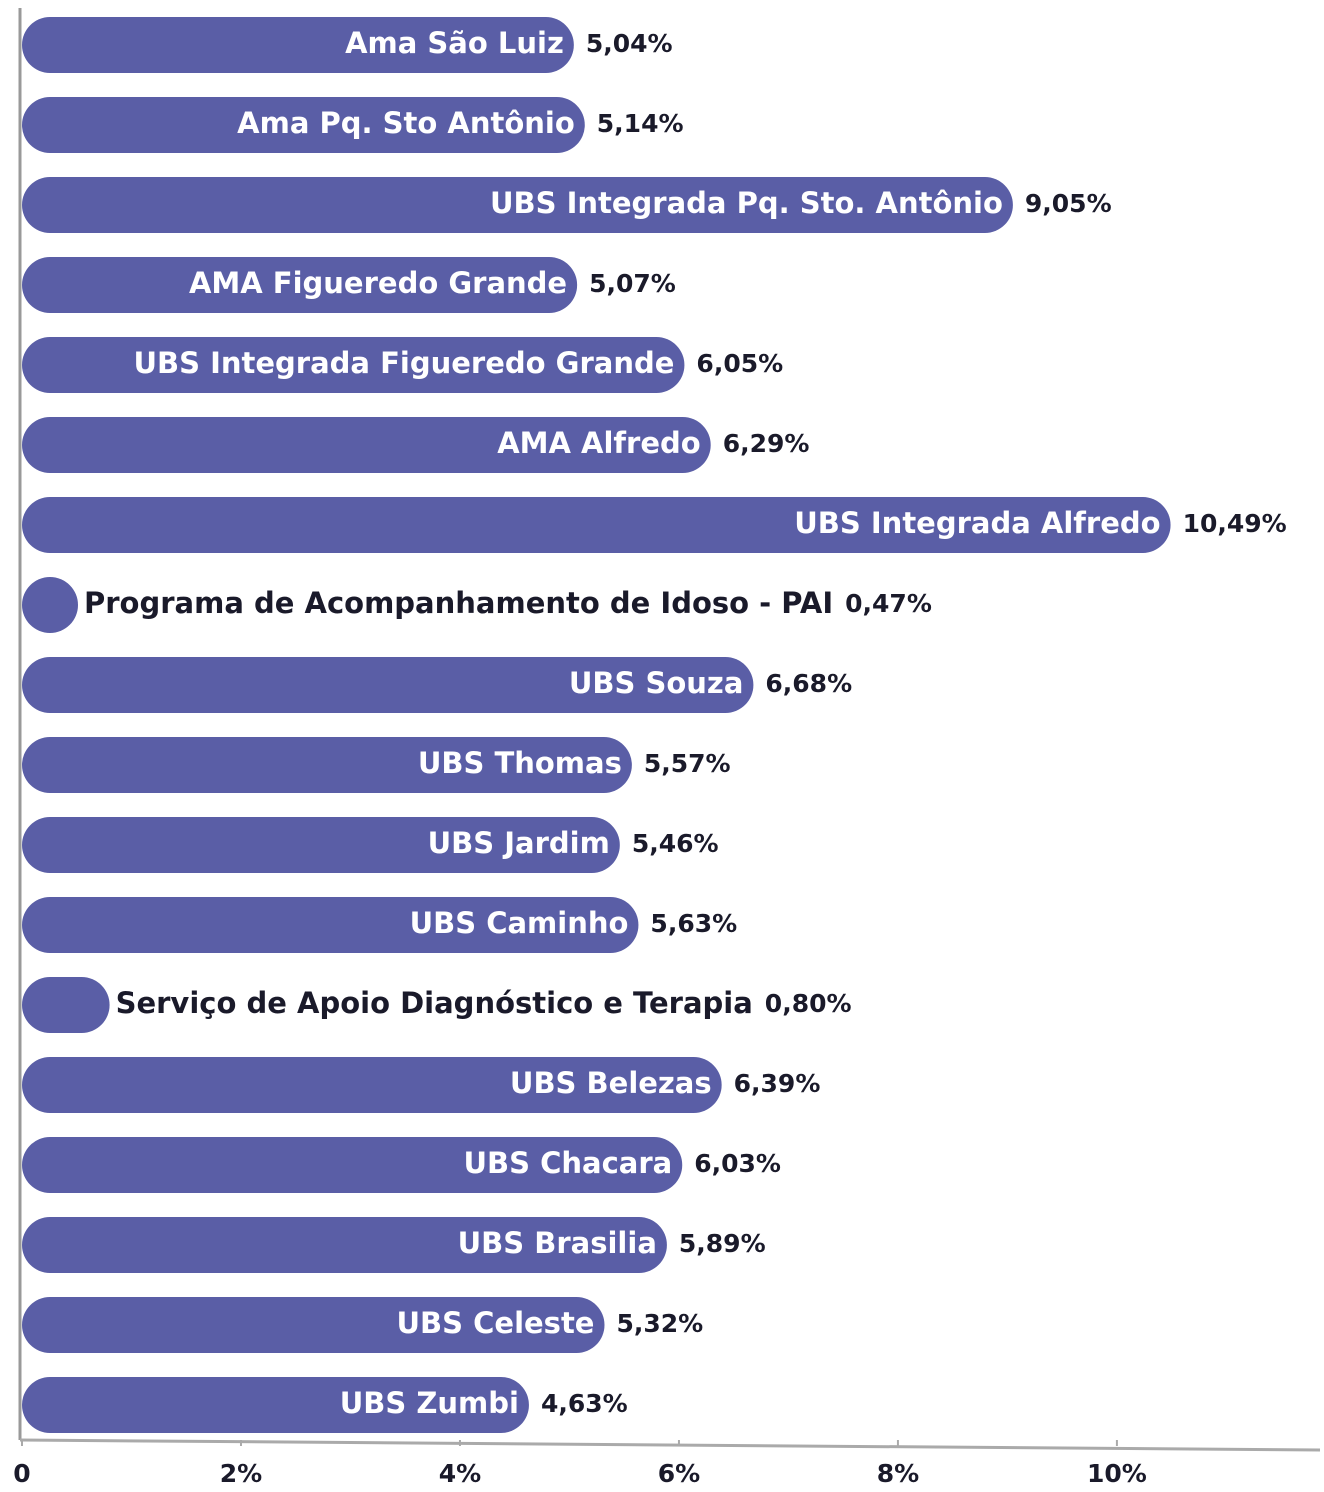 The image size is (1324, 1492). I want to click on category-label: UBS Thomas, so click(520, 763).